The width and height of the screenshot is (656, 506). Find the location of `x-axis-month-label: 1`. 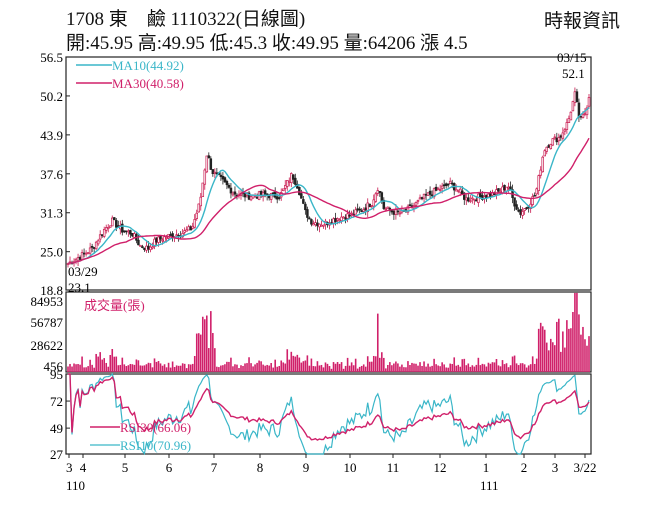

x-axis-month-label: 1 is located at coordinates (486, 467).